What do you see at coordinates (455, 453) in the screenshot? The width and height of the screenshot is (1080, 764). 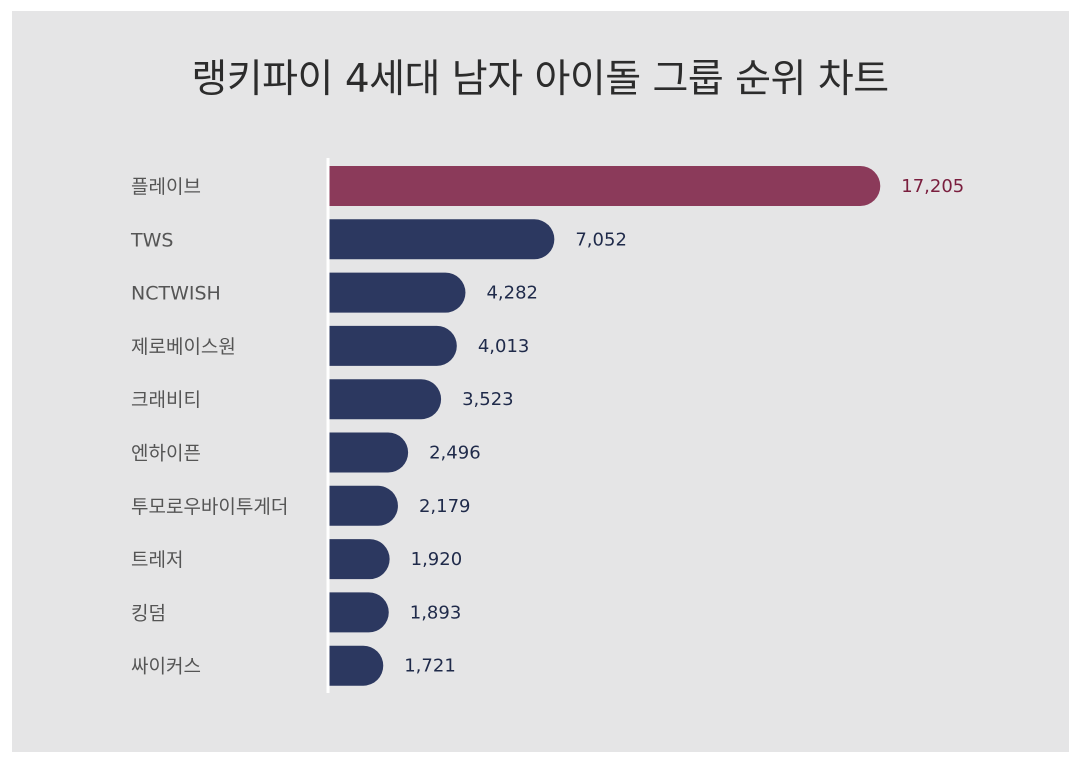 I see `value-label: 2,496` at bounding box center [455, 453].